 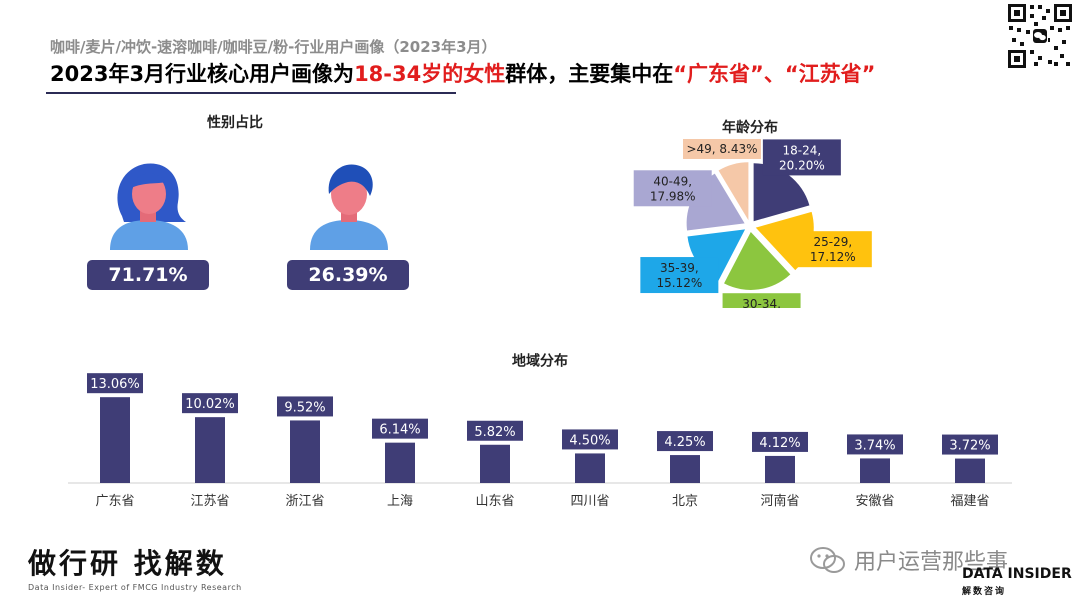 I want to click on pie-label-value: 15.12%, so click(x=679, y=283).